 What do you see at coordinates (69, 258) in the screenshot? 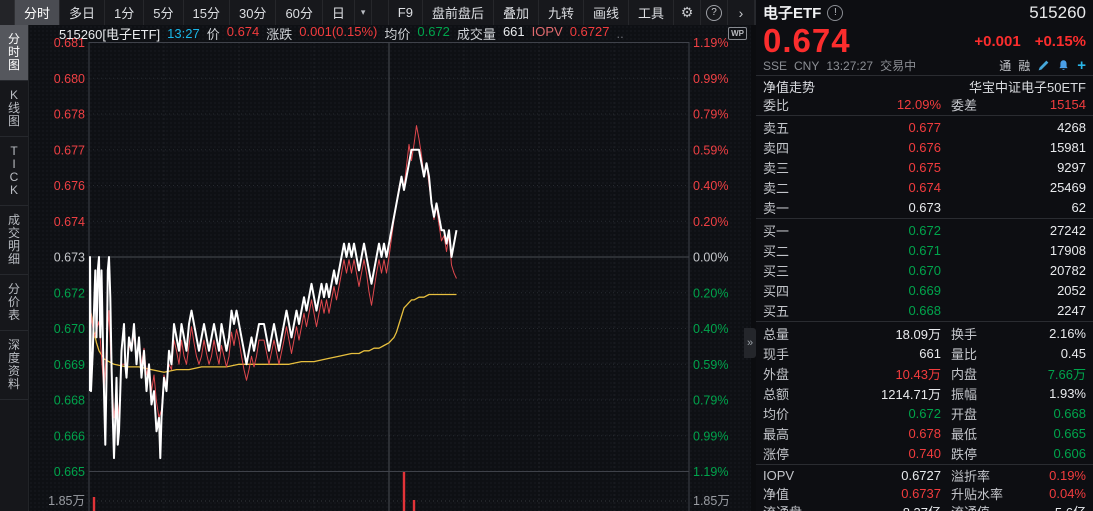
I see `price-tick-left: 0.673` at bounding box center [69, 258].